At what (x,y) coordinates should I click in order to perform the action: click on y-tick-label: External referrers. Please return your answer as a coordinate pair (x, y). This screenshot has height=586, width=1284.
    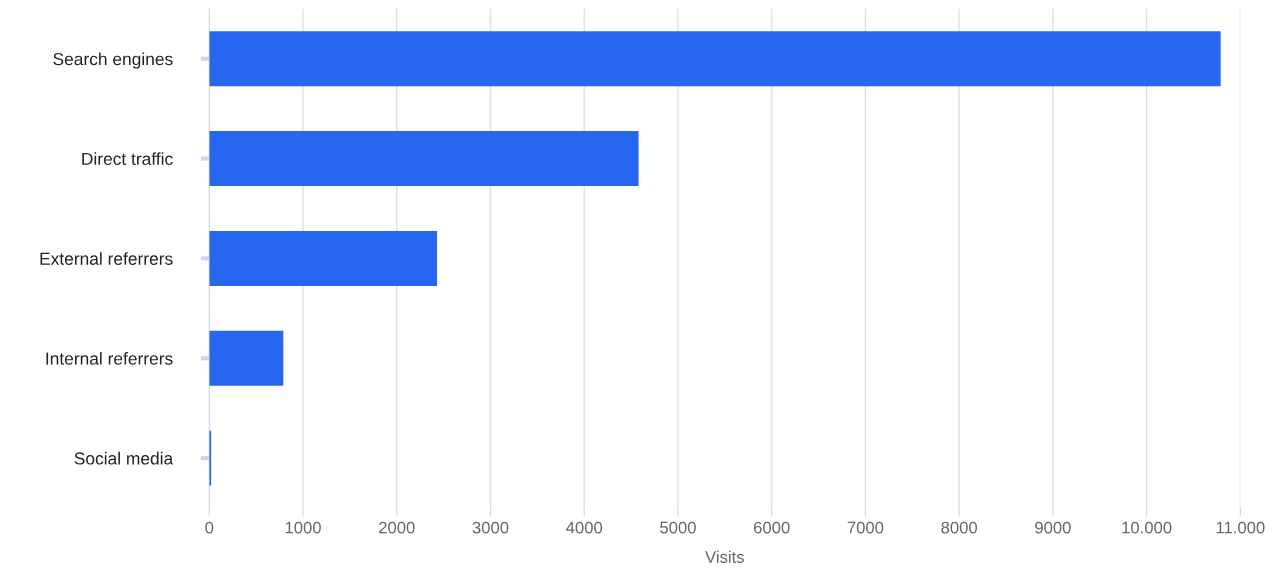
    Looking at the image, I should click on (106, 258).